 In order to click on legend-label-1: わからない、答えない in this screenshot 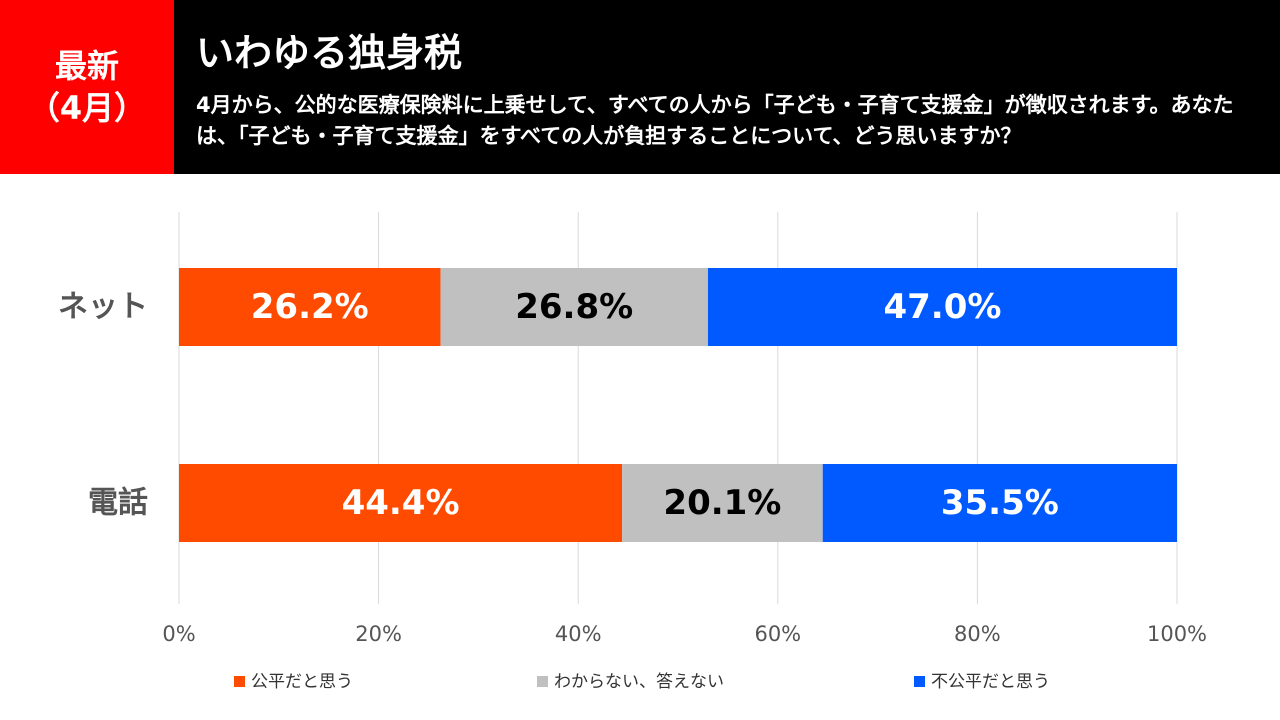, I will do `click(639, 682)`.